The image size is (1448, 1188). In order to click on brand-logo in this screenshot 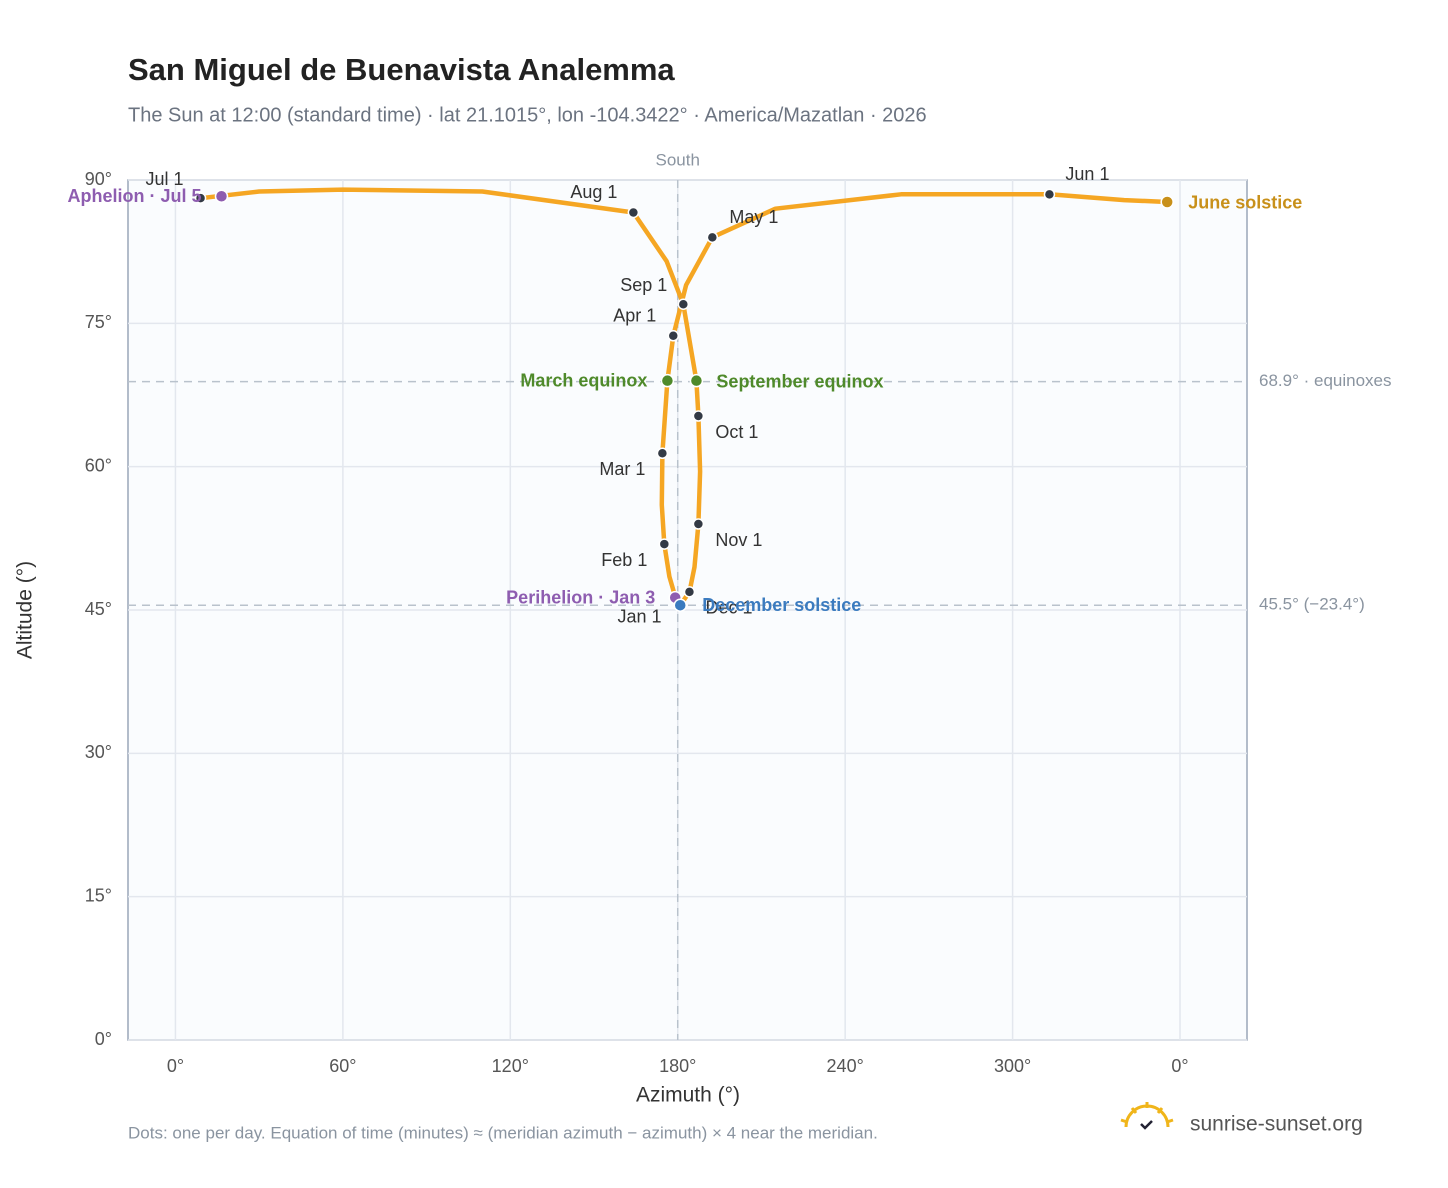, I will do `click(1147, 1116)`.